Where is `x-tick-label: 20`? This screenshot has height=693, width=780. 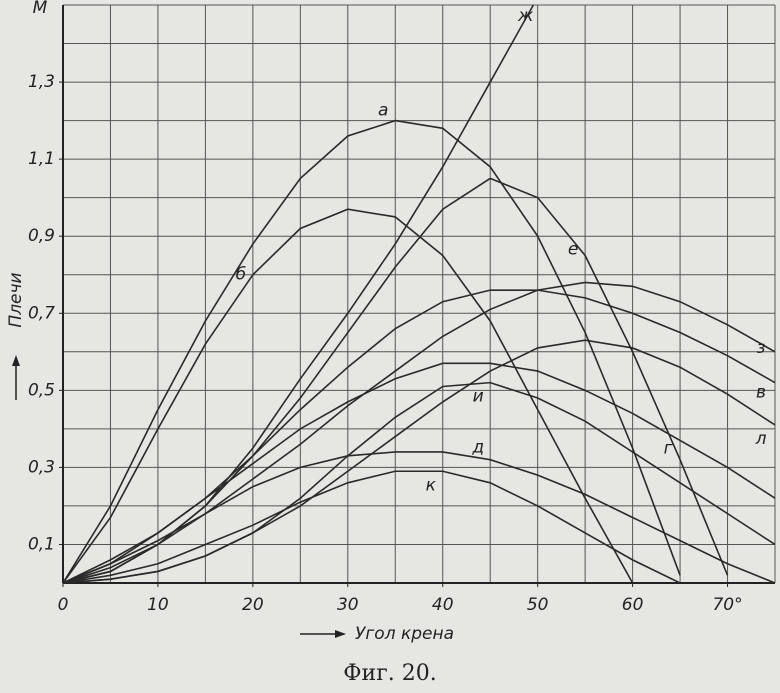 x-tick-label: 20 is located at coordinates (253, 605).